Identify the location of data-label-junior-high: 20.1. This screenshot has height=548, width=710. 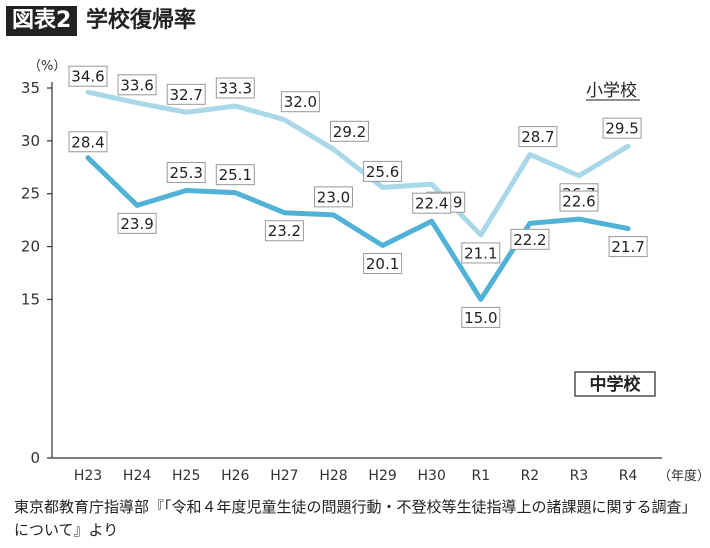
(382, 264).